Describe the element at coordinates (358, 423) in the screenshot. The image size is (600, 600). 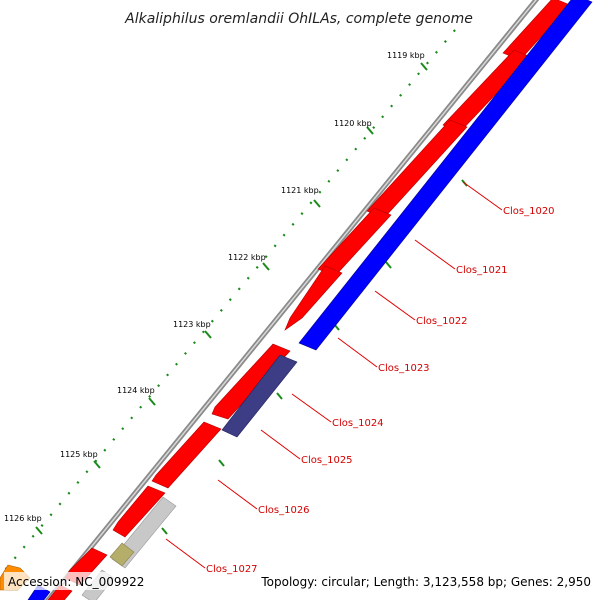
I see `gene-label-clos-1024: Clos_1024` at that location.